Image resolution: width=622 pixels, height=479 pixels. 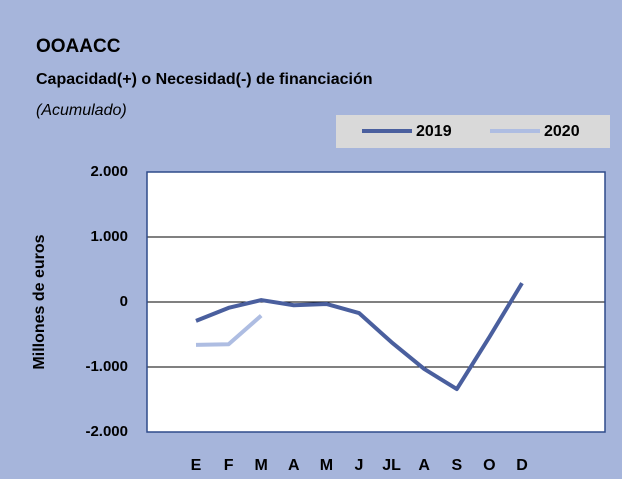 I want to click on legend-label: 2019, so click(x=434, y=131).